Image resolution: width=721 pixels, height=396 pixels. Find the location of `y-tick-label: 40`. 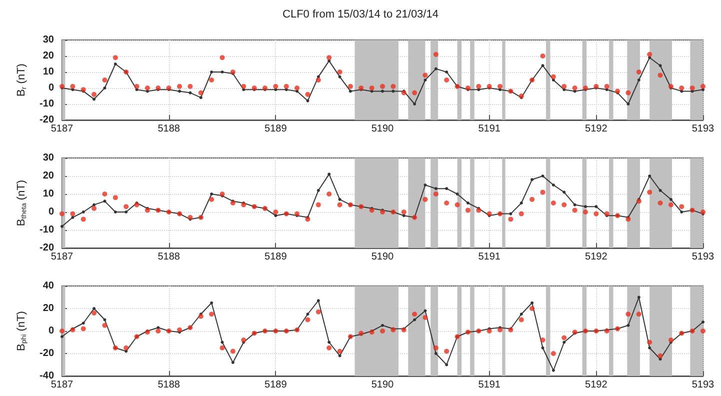

y-tick-label: 40 is located at coordinates (48, 286).